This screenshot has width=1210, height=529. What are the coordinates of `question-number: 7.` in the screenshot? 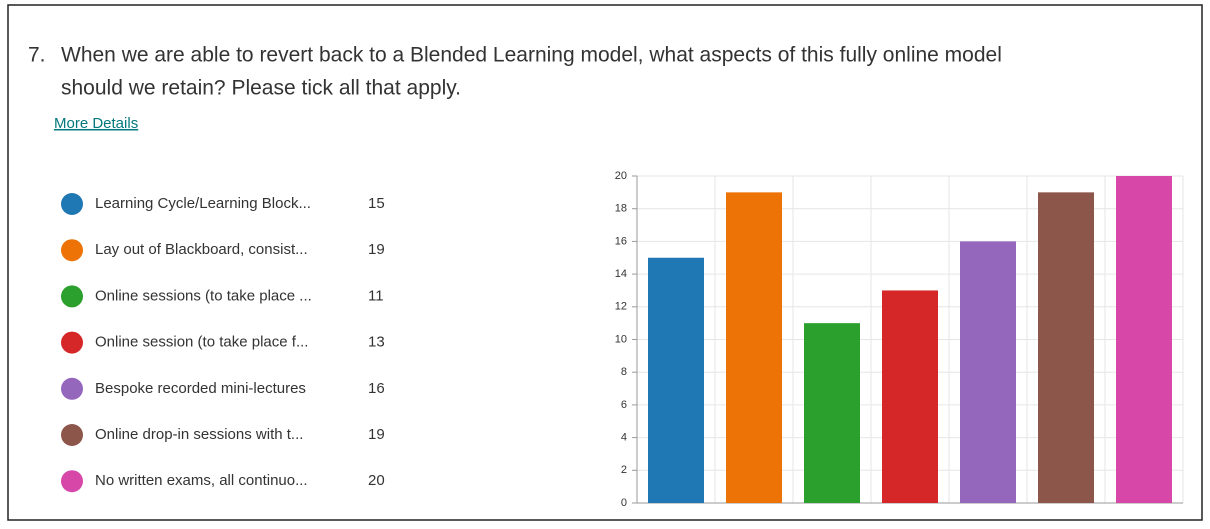 It's located at (37, 55).